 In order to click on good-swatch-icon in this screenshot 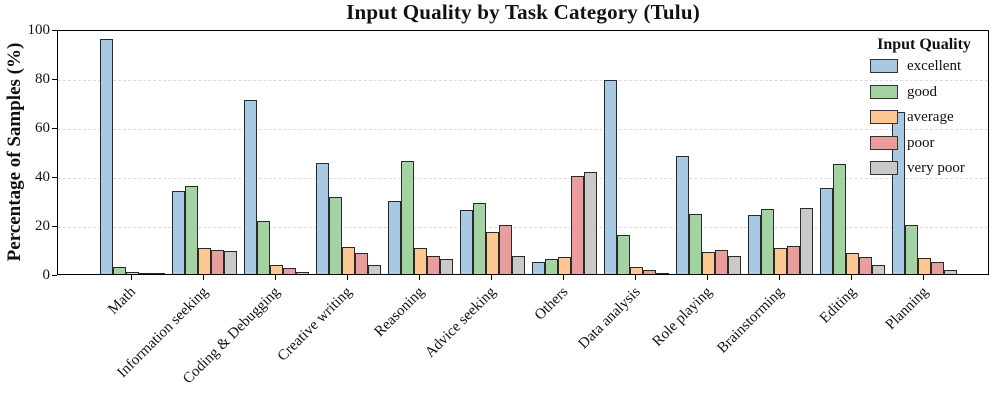, I will do `click(884, 91)`.